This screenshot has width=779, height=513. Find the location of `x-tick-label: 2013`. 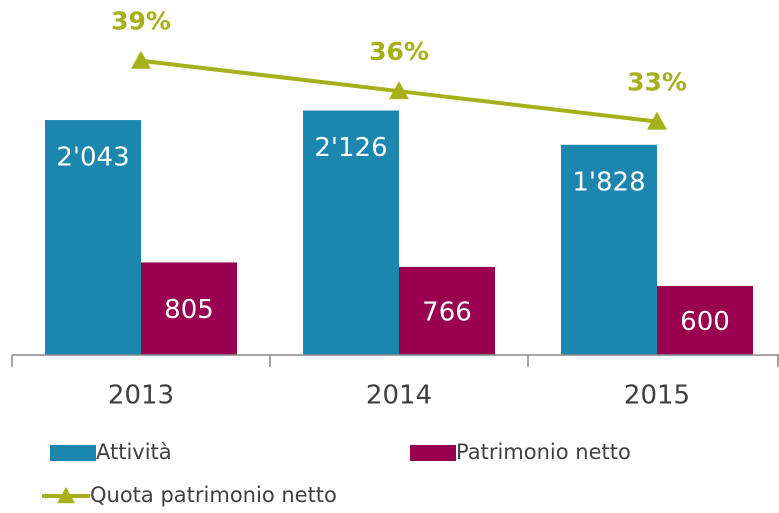

x-tick-label: 2013 is located at coordinates (141, 396).